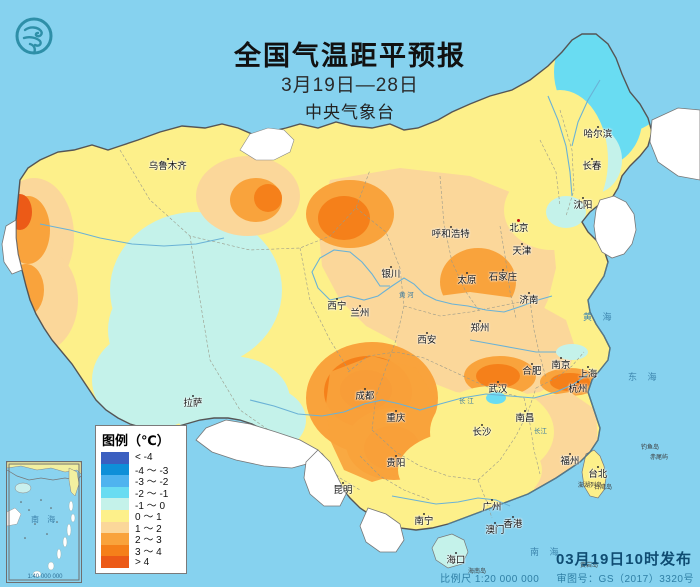 This screenshot has height=587, width=700. Describe the element at coordinates (532, 371) in the screenshot. I see `city-name: 合肥` at that location.